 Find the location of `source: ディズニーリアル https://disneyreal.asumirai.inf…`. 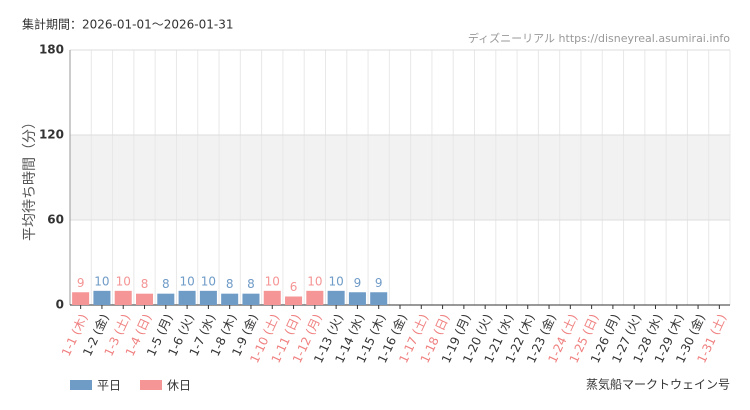

source: ディズニーリアル https://disneyreal.asumirai.inf… is located at coordinates (599, 38).